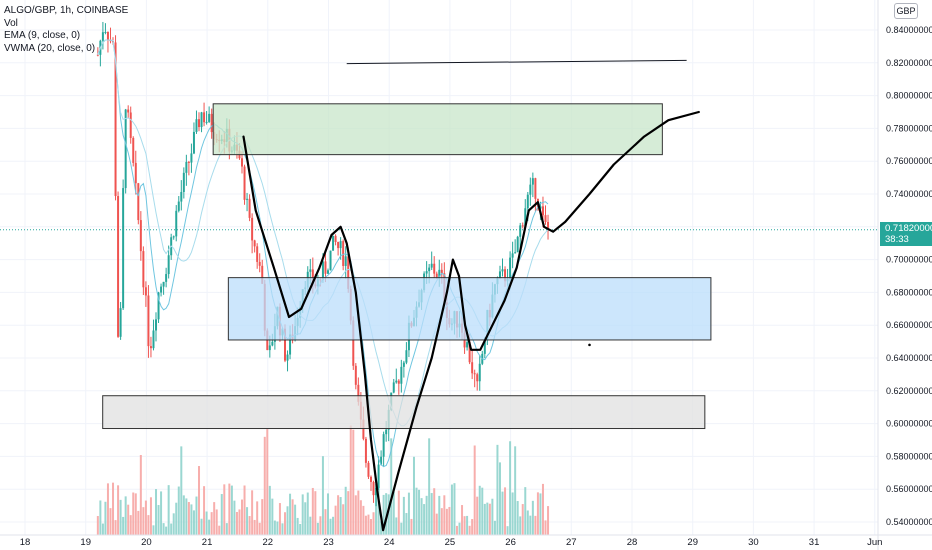 This screenshot has width=932, height=550. I want to click on price-tick-label: 0.54000000, so click(909, 522).